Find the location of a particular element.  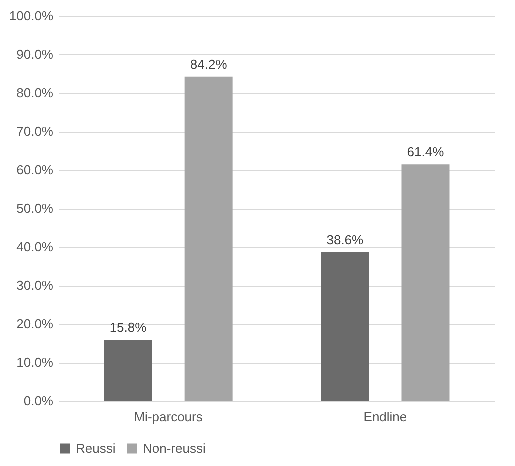

y-tick-label: 60.0% is located at coordinates (35, 170).